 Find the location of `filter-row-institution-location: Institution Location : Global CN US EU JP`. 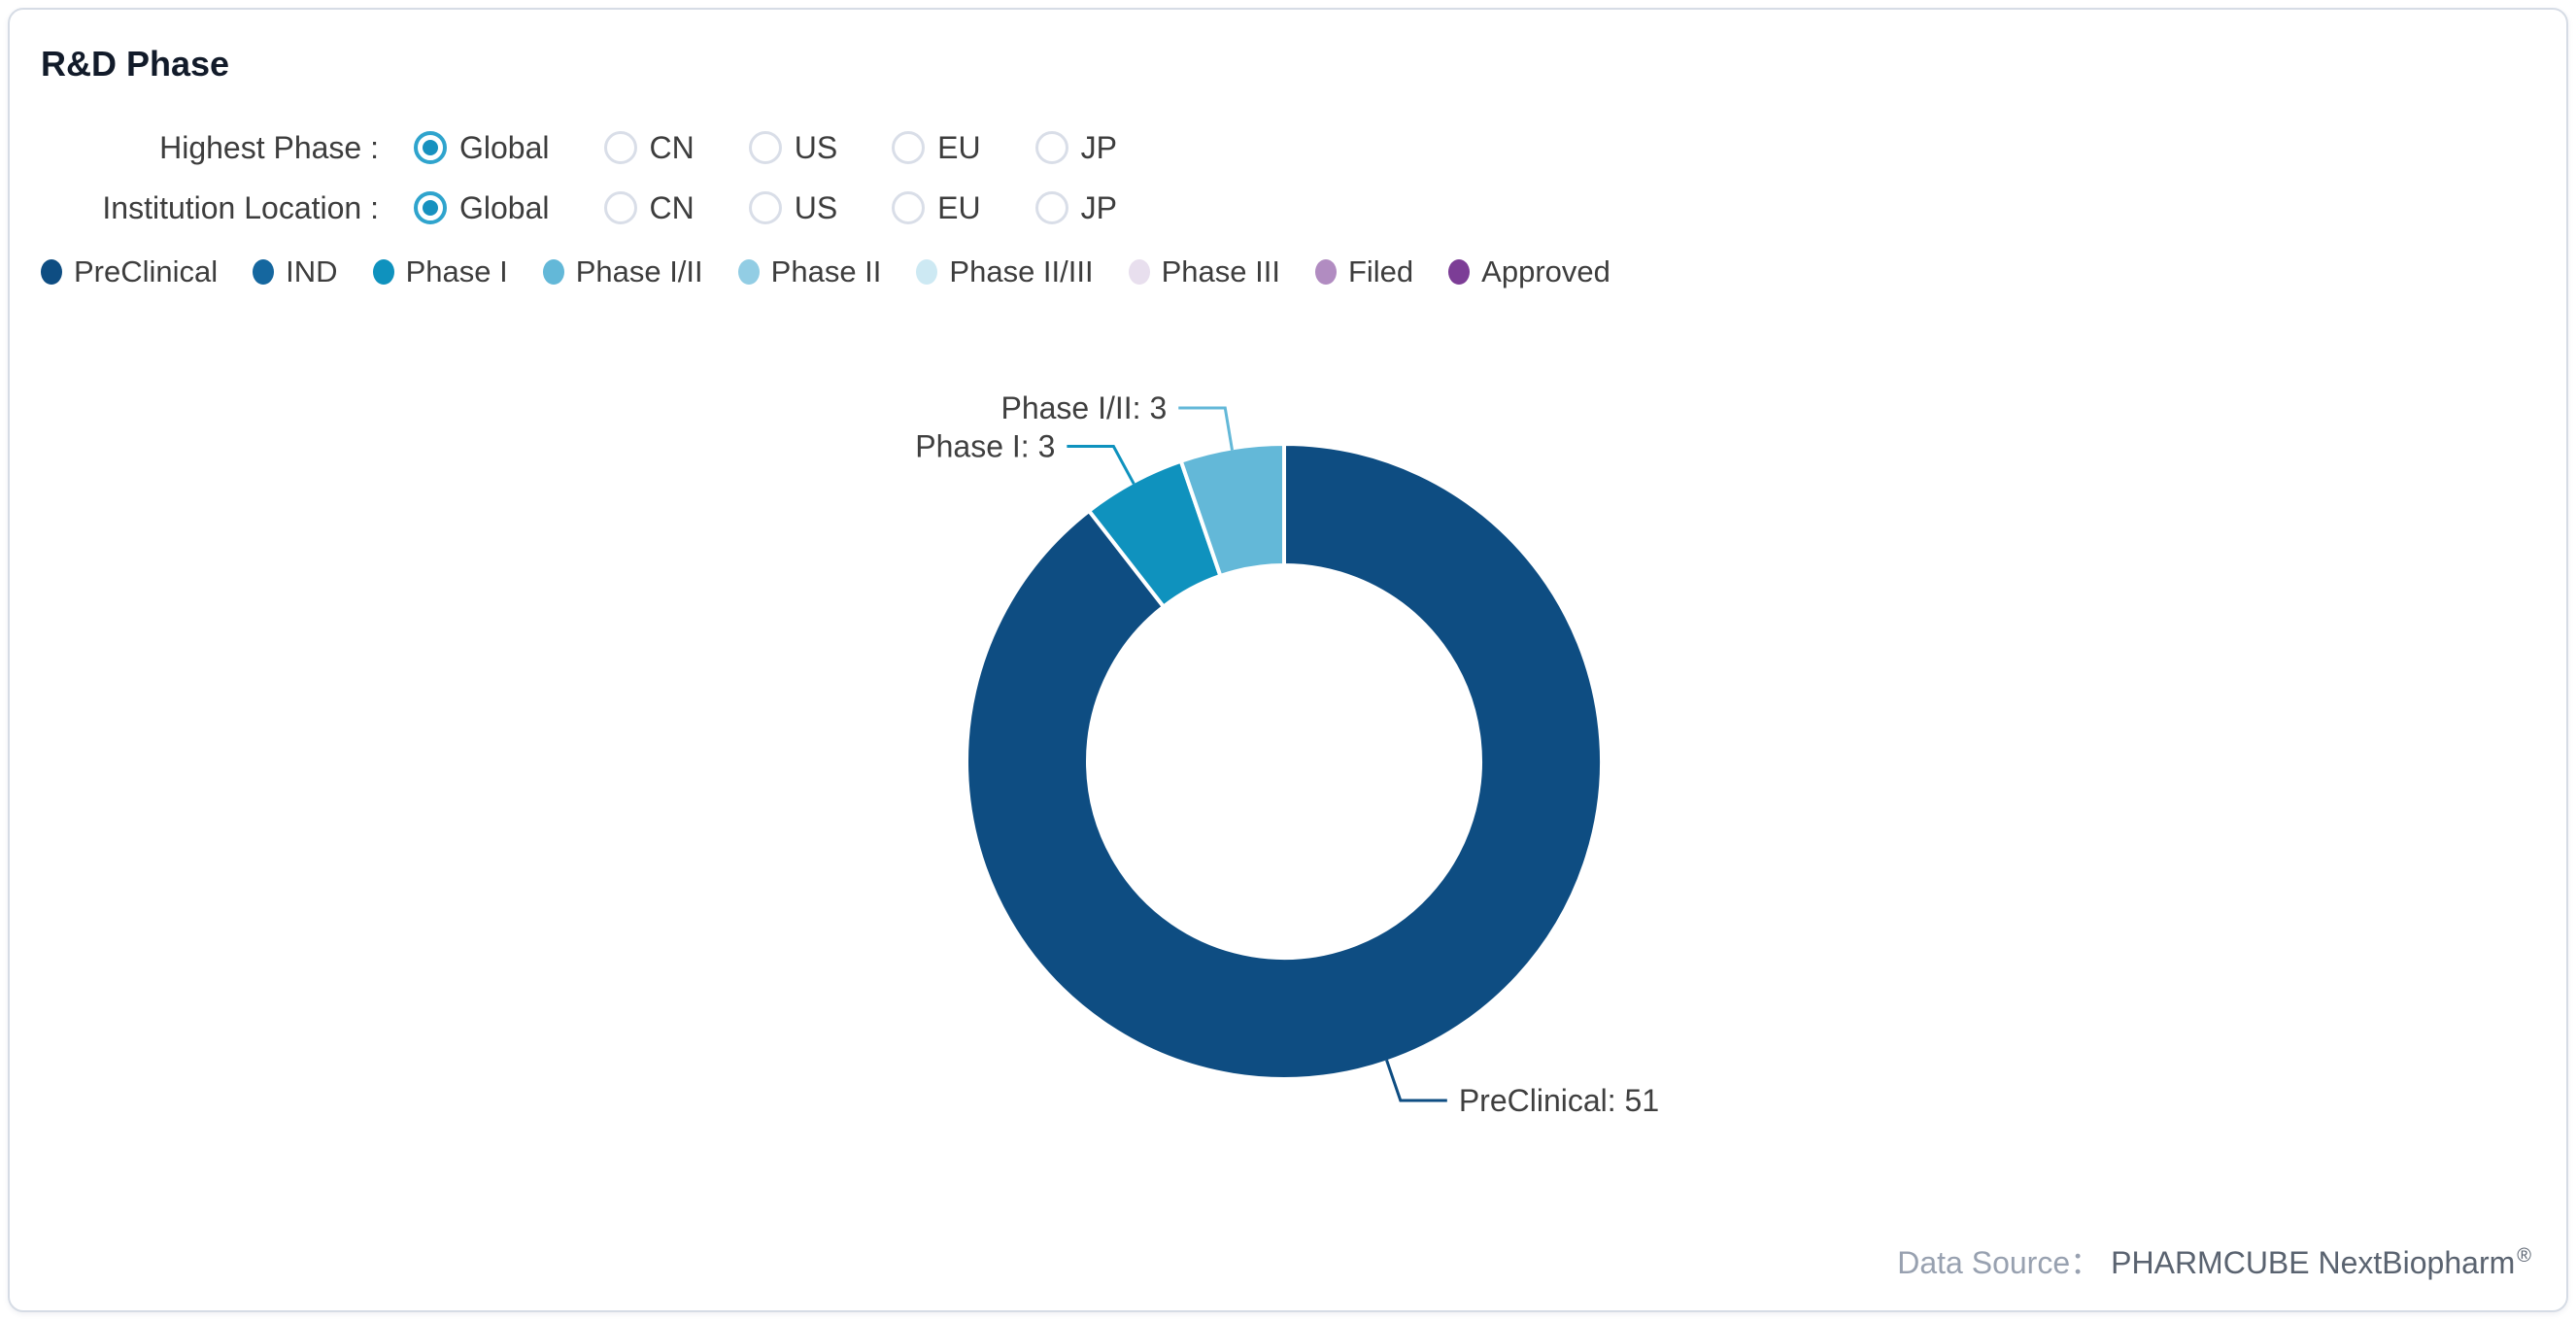

filter-row-institution-location: Institution Location : Global CN US EU JP is located at coordinates (1288, 208).